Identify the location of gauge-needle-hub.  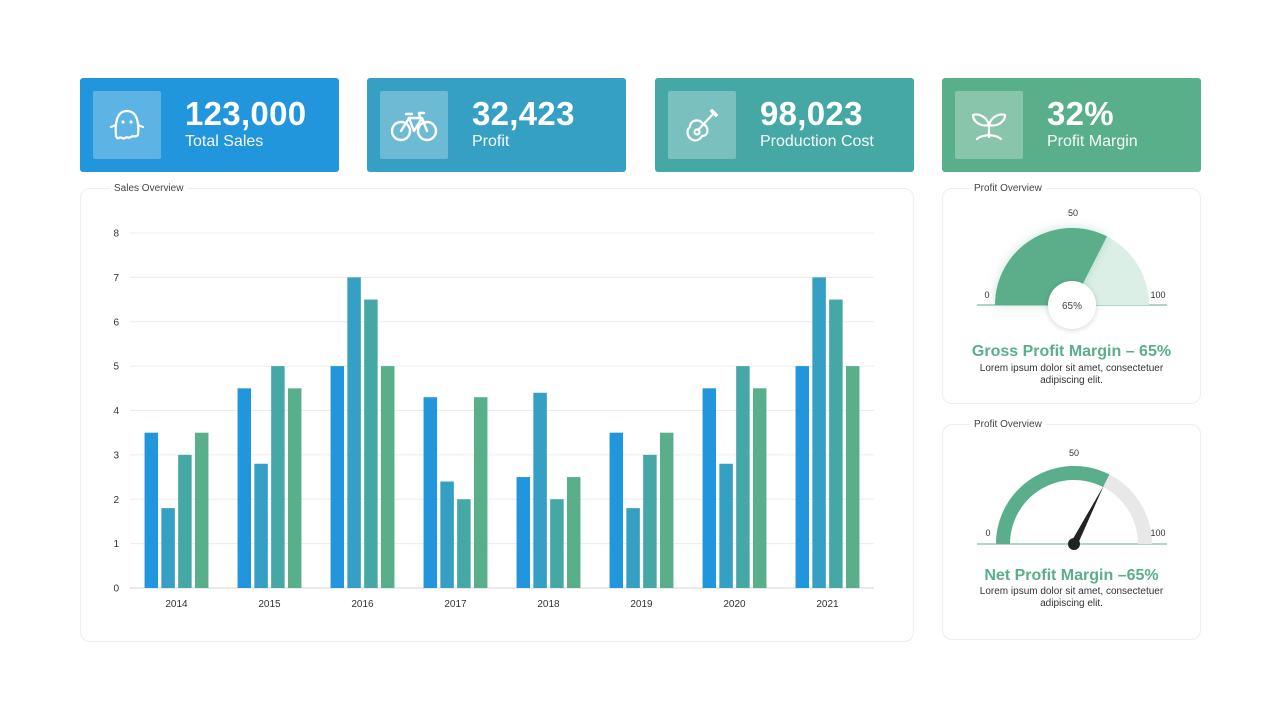
(1074, 544).